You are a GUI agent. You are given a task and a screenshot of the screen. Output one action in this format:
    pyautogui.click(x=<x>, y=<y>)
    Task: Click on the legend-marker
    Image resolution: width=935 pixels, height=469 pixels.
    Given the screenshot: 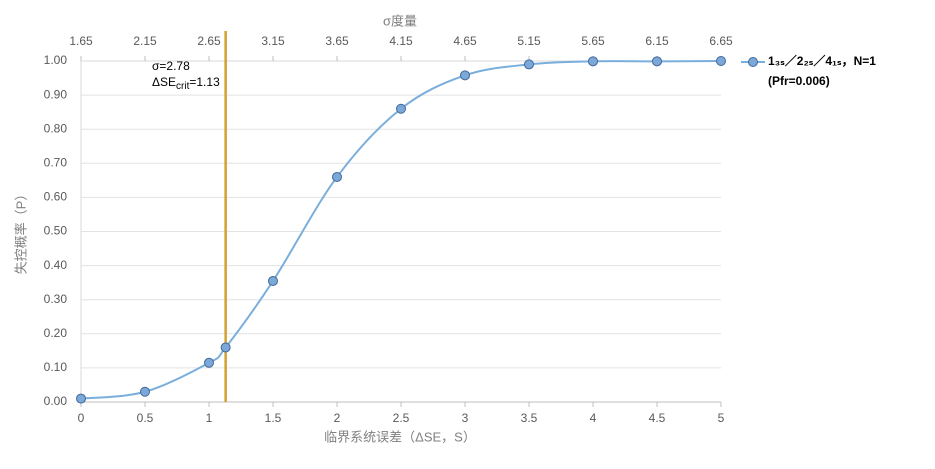 What is the action you would take?
    pyautogui.click(x=753, y=62)
    